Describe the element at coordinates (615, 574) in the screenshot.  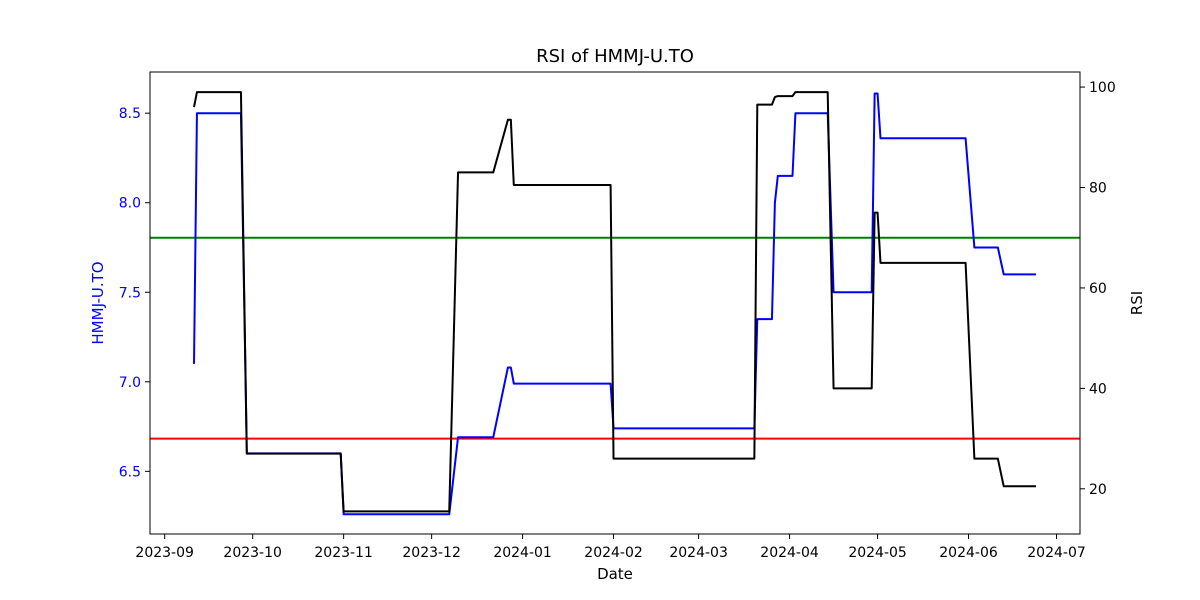
I see `x-axis-label: Date` at that location.